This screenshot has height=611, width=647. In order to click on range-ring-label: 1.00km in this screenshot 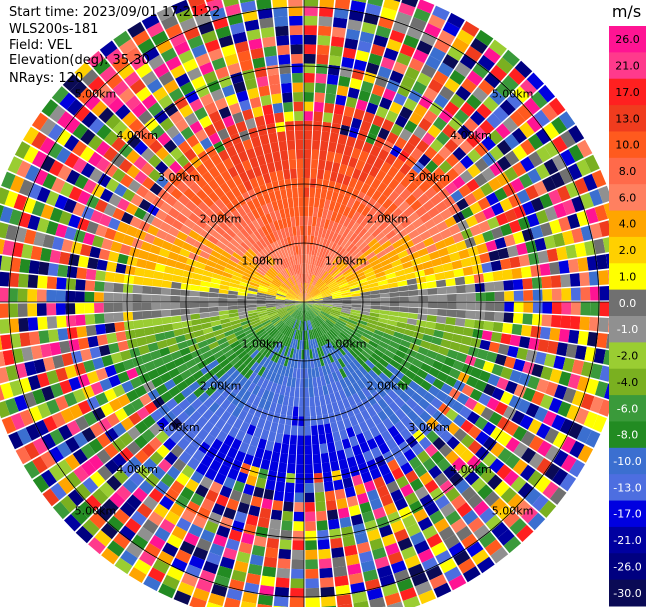, I will do `click(262, 260)`.